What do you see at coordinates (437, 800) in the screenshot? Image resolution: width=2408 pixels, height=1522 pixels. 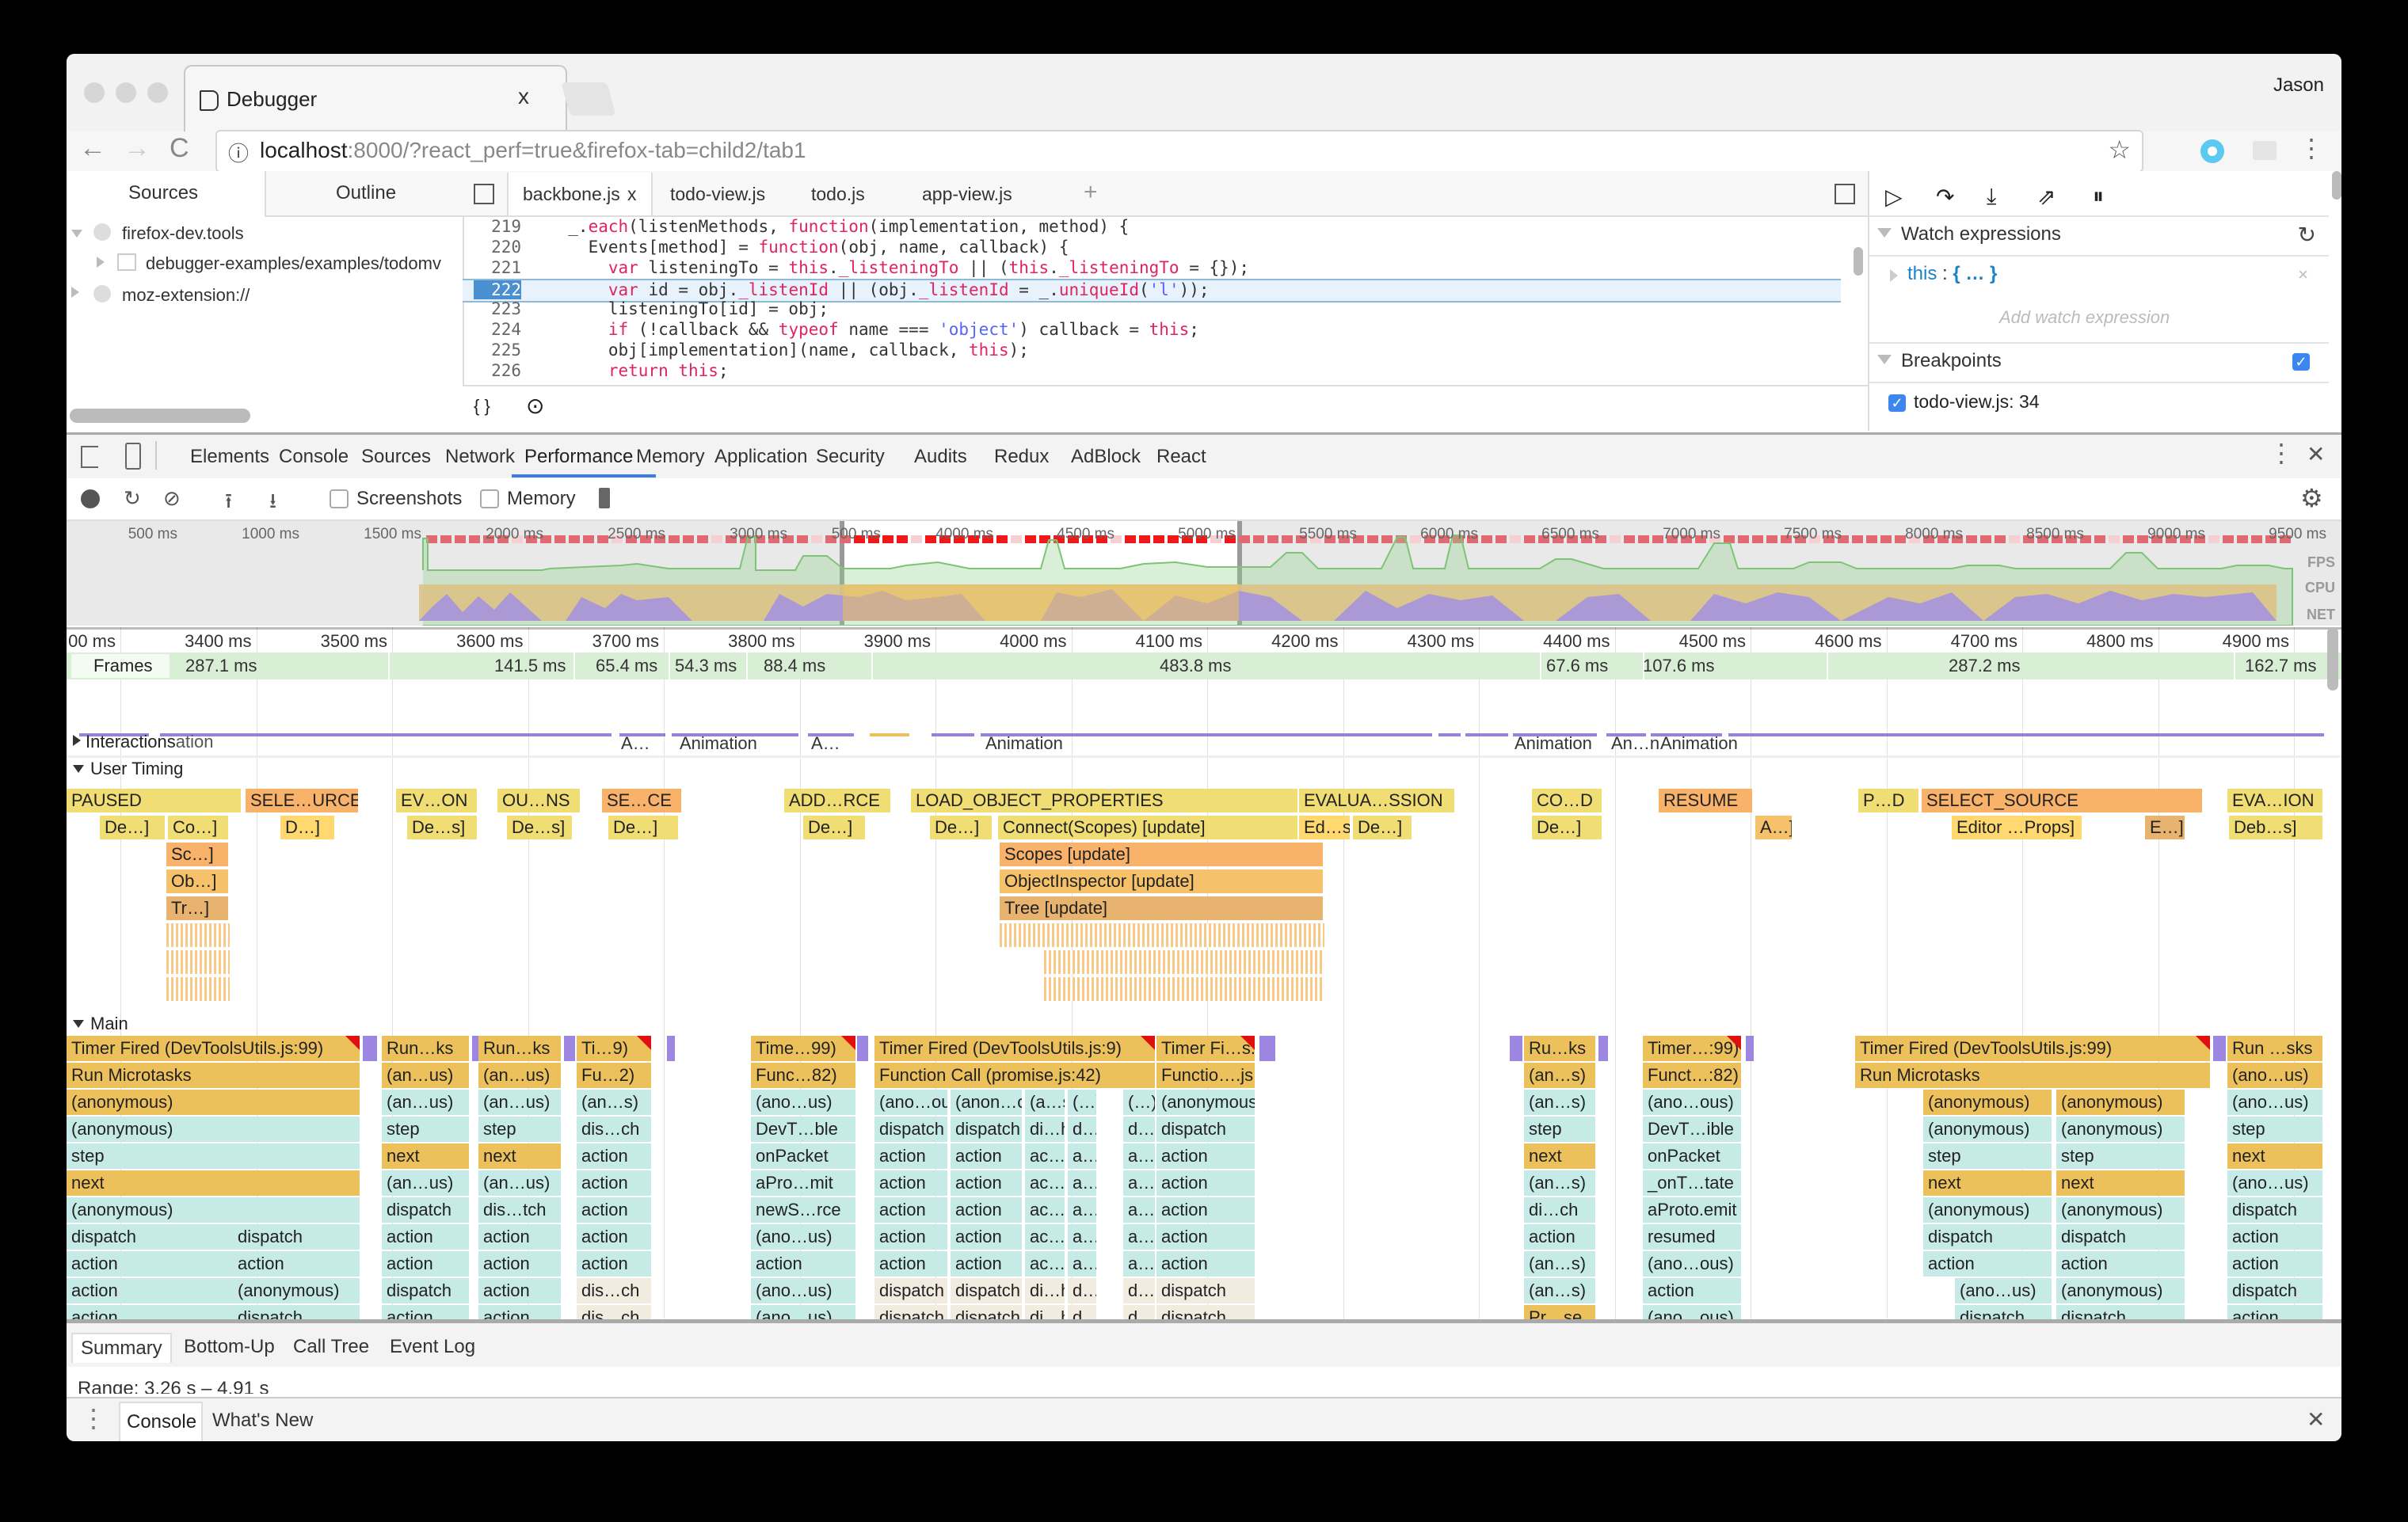 I see `user-timing-mark: EV…ON` at bounding box center [437, 800].